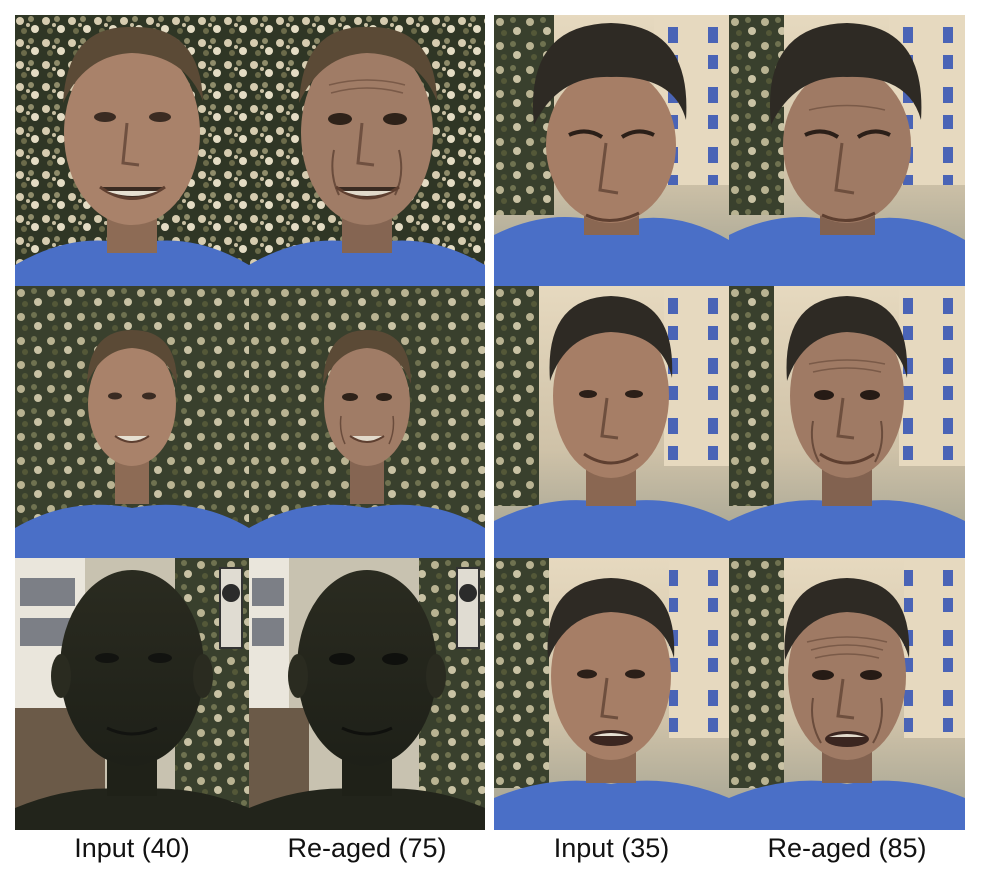 This screenshot has width=983, height=880. What do you see at coordinates (611, 422) in the screenshot?
I see `photo-input-35-row2` at bounding box center [611, 422].